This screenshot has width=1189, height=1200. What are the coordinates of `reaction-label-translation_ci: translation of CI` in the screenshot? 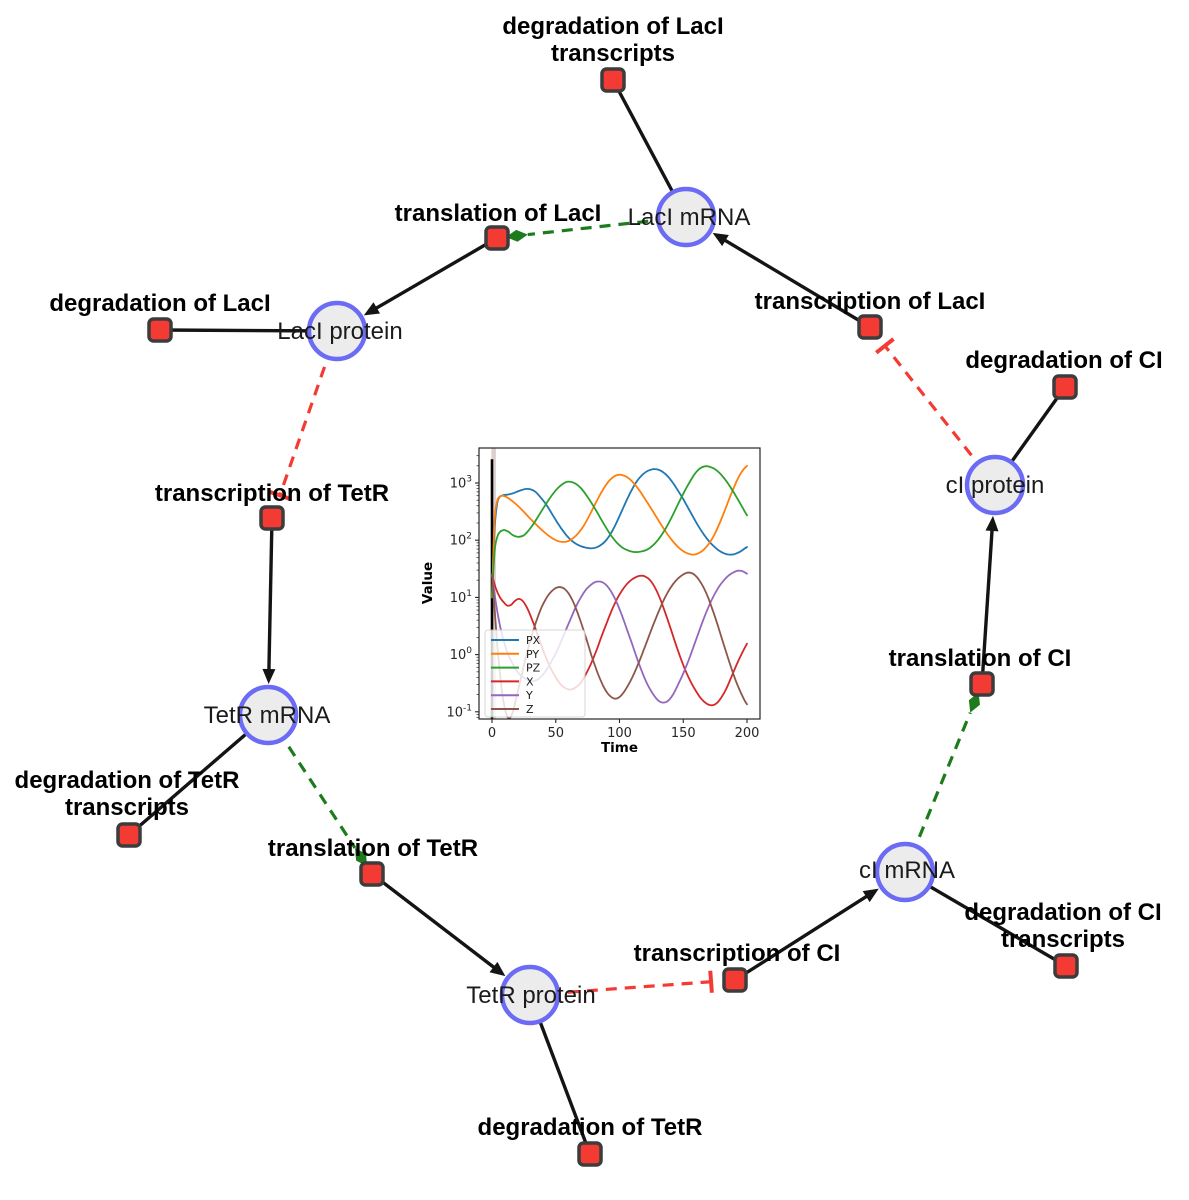 It's located at (980, 658).